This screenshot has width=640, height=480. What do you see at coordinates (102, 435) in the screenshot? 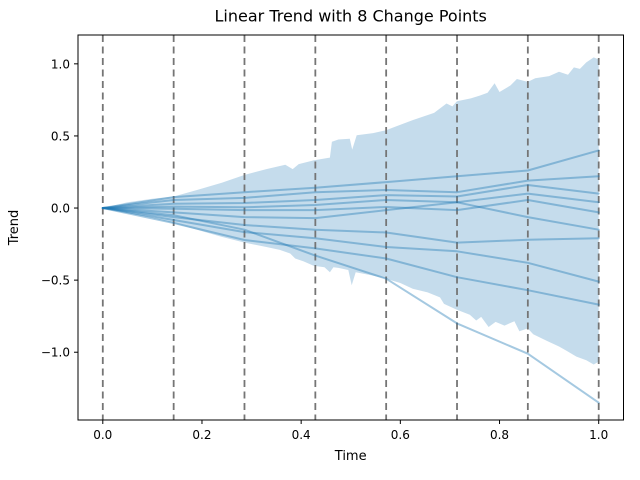
I see `x-tick-label: 0.0` at bounding box center [102, 435].